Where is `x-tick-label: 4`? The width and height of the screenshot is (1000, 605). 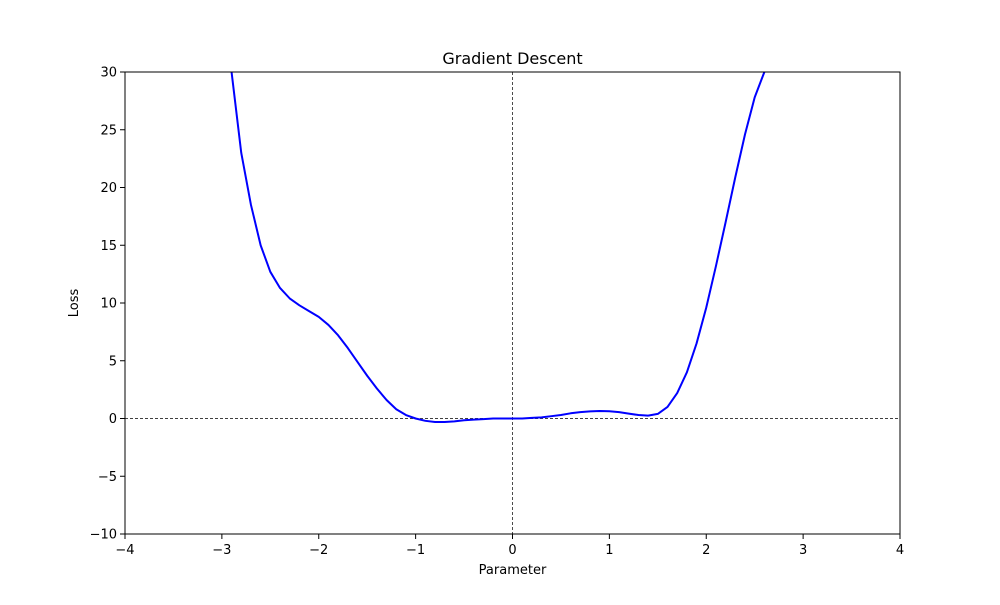 x-tick-label: 4 is located at coordinates (900, 550).